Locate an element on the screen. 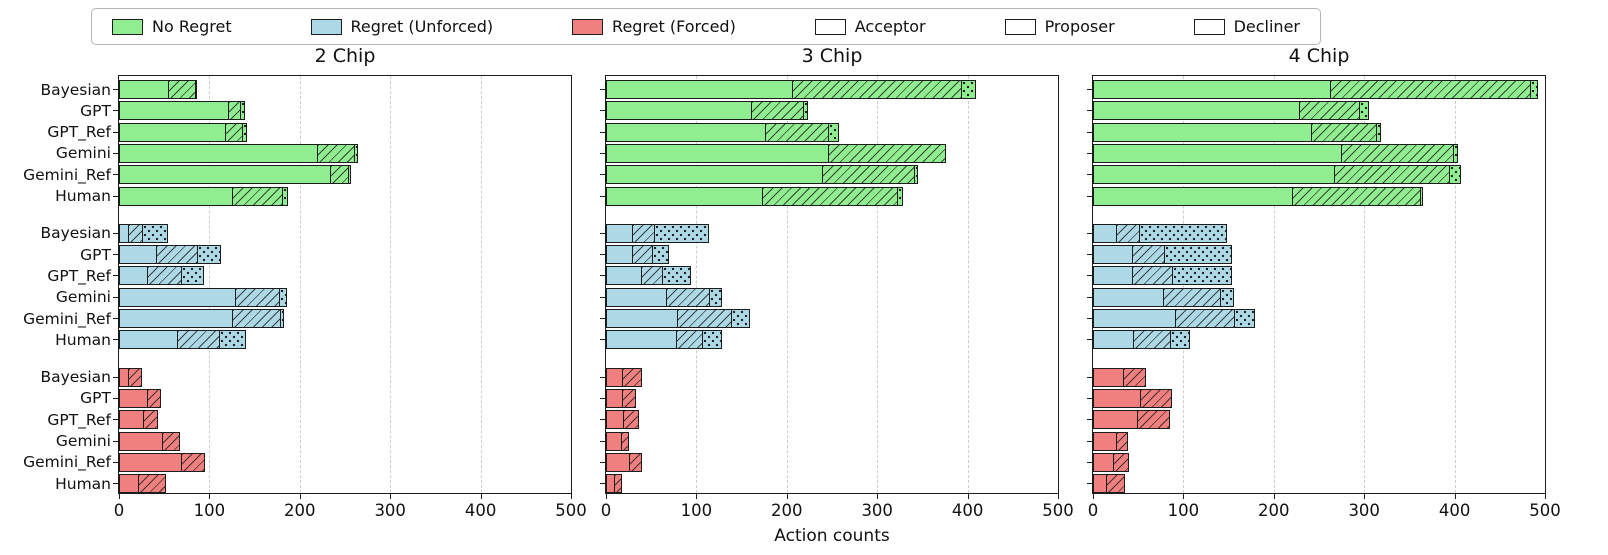 This screenshot has height=555, width=1608. legend-item-label: Proposer is located at coordinates (1079, 26).